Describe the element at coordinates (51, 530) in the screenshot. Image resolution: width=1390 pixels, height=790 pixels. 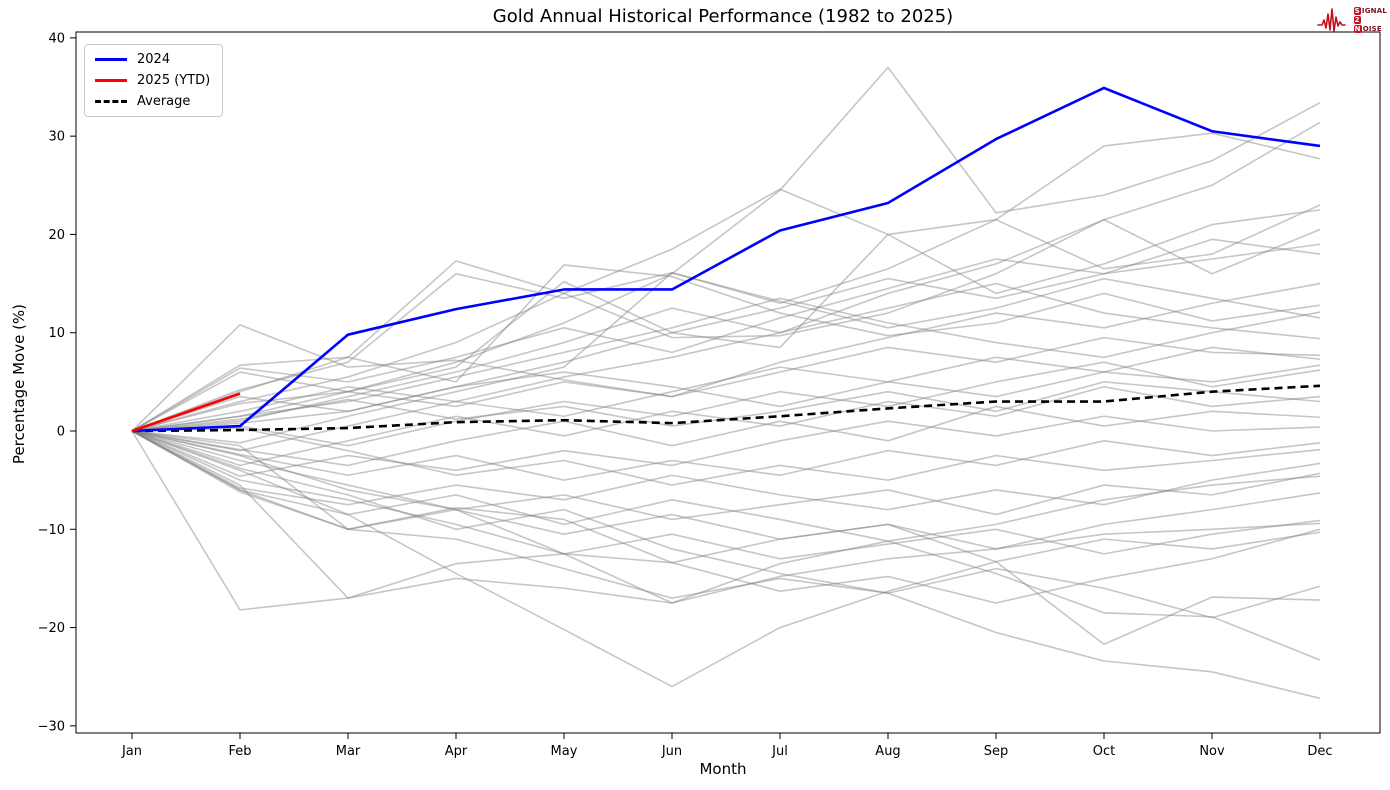
I see `y-tick-label: −10` at that location.